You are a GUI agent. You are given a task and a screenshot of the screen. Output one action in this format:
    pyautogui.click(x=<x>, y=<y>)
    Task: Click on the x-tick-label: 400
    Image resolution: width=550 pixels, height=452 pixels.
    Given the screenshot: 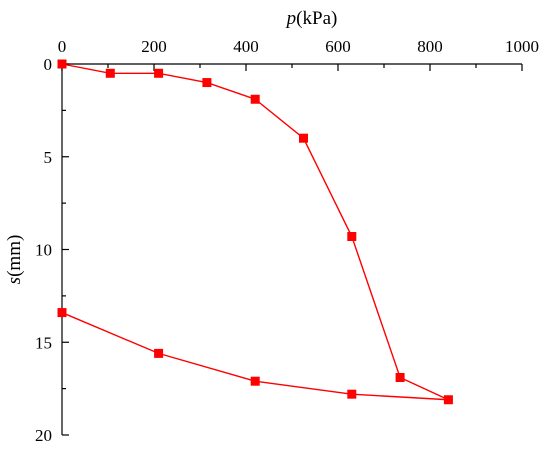 What is the action you would take?
    pyautogui.click(x=246, y=46)
    